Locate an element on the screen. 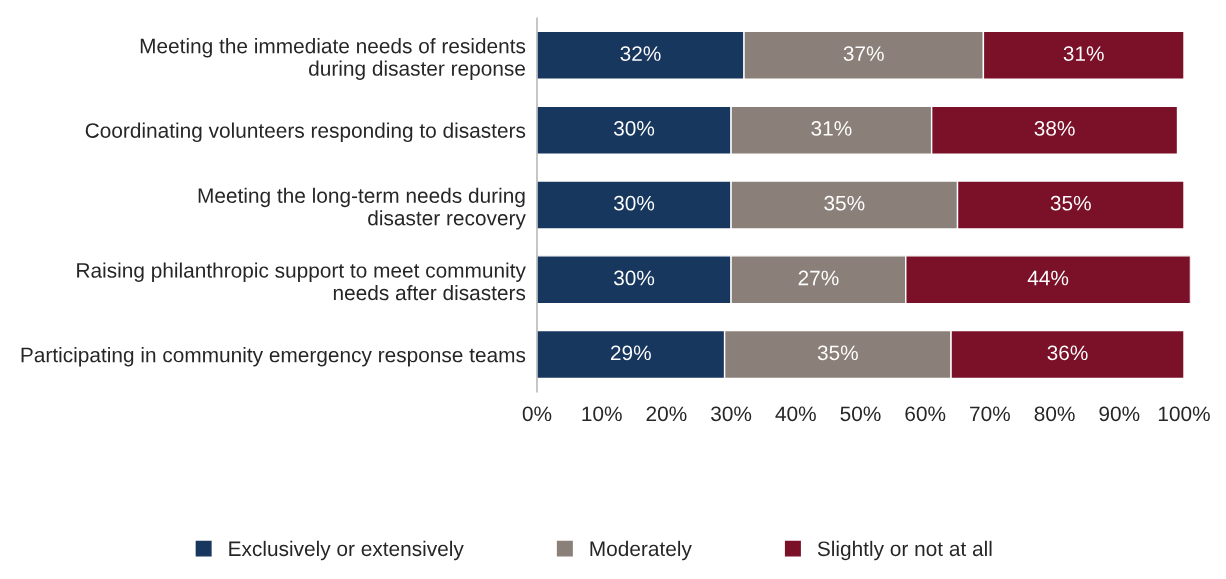 The height and width of the screenshot is (579, 1226). data-label: 32% is located at coordinates (640, 53).